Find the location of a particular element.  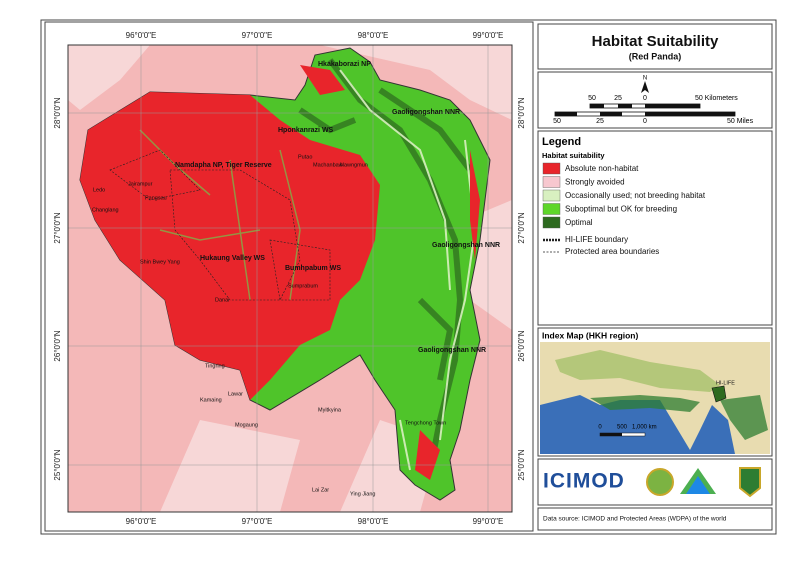

hkh-region is located at coordinates (637, 371).